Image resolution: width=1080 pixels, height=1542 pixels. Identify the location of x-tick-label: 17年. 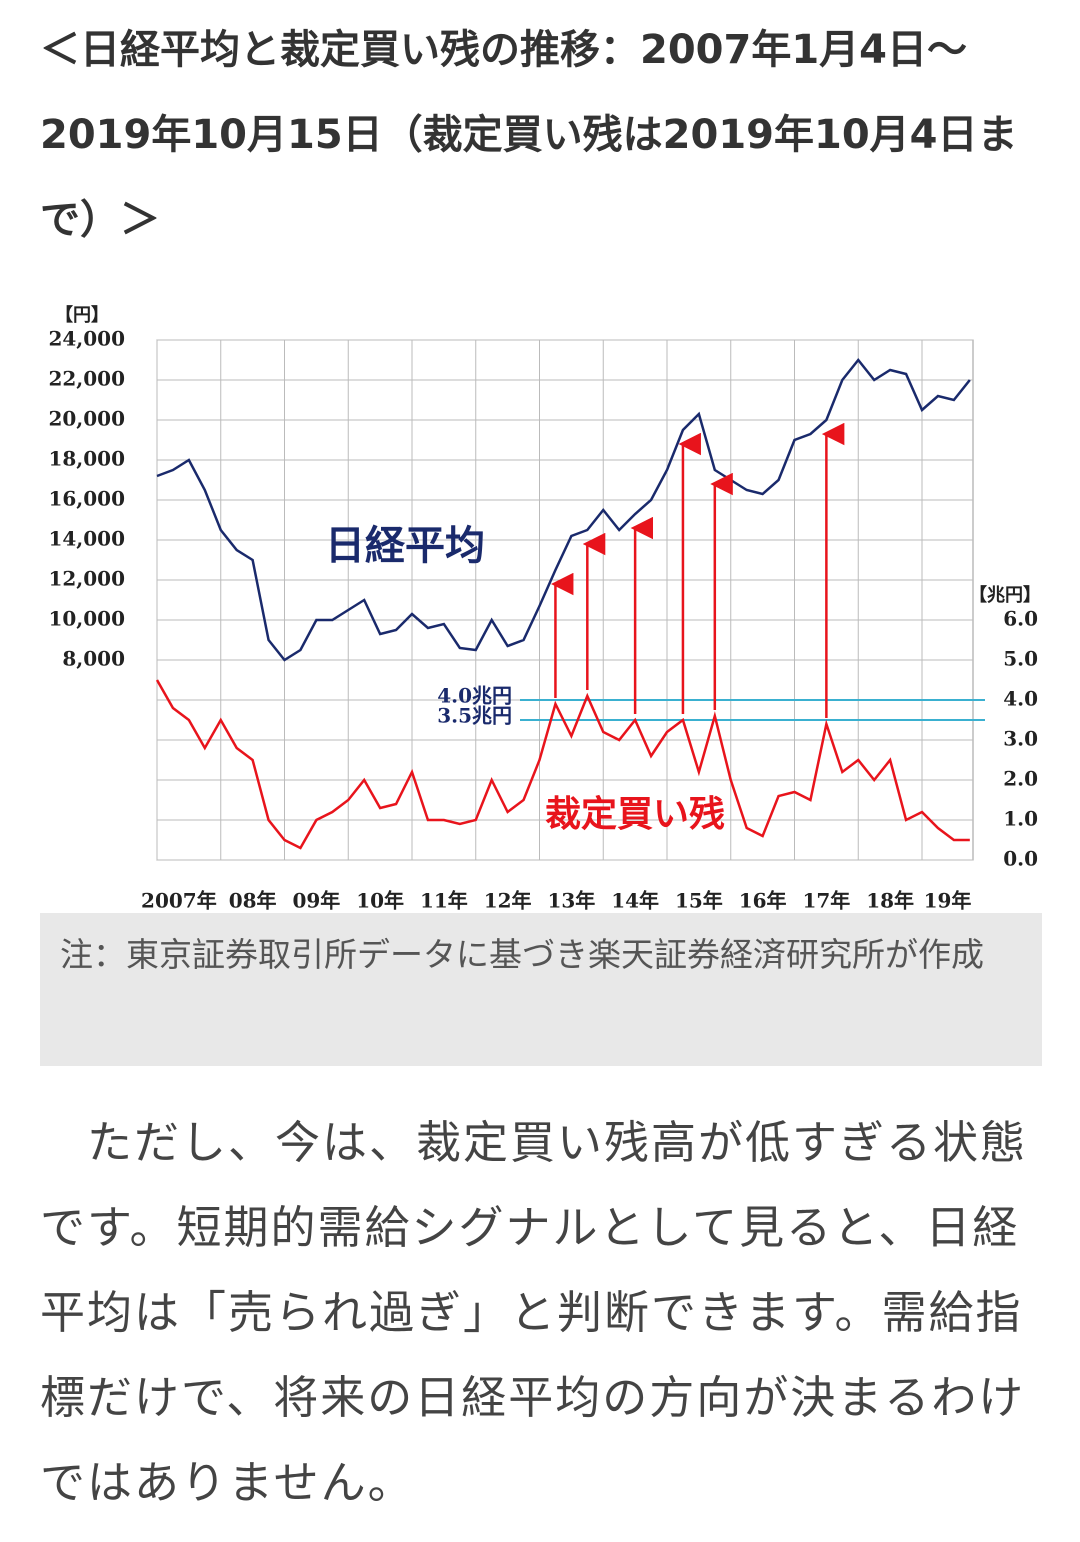
(826, 900).